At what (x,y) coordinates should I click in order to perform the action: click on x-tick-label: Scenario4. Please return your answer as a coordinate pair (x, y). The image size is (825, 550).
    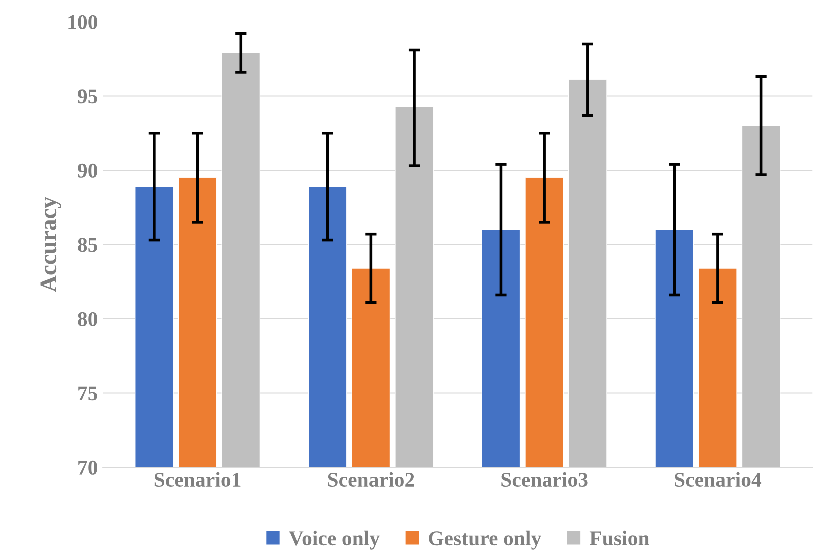
    Looking at the image, I should click on (718, 480).